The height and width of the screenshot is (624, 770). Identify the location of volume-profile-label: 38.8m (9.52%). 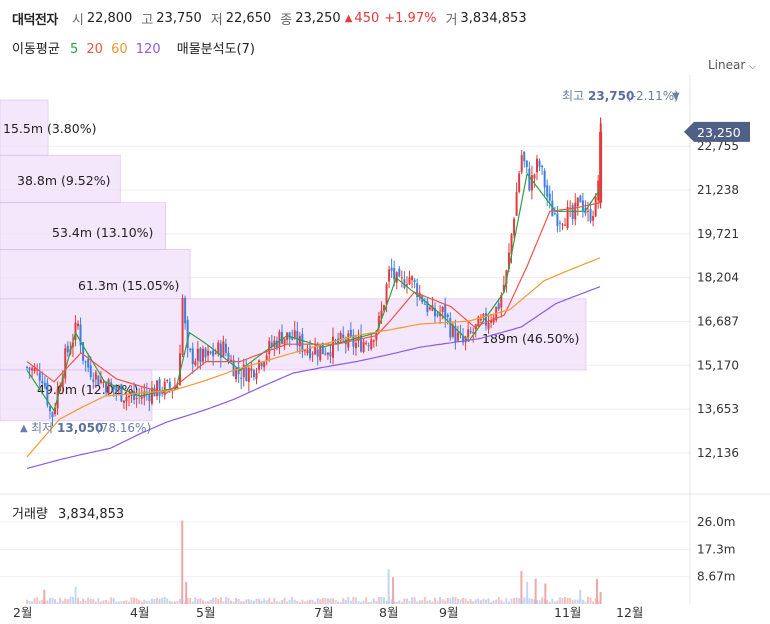
(63, 180).